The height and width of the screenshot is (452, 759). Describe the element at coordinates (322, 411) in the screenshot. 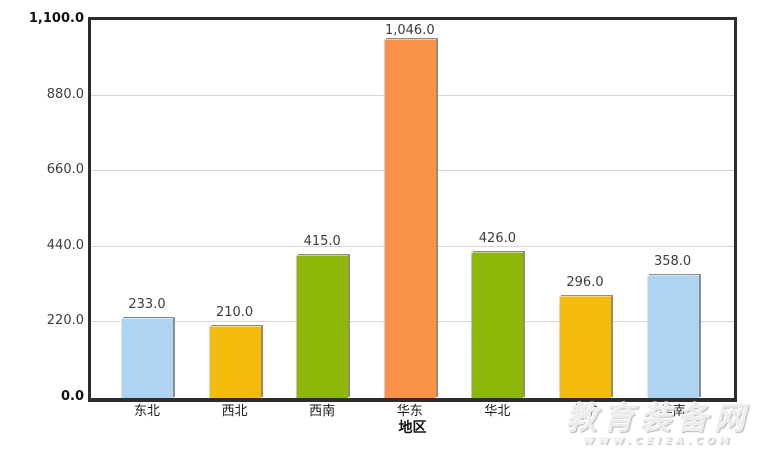

I see `x-tick-label: 西南` at that location.